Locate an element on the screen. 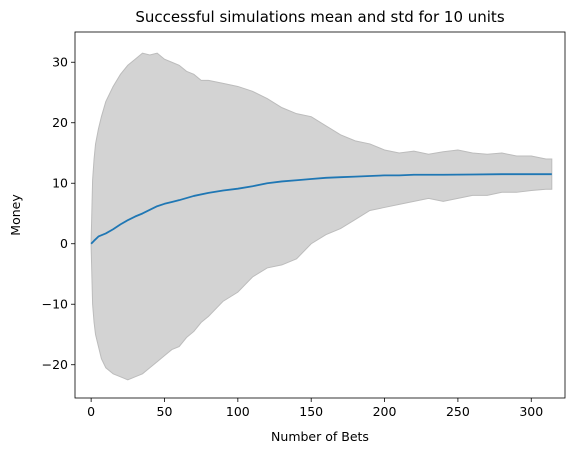 The height and width of the screenshot is (453, 574). y-axis-title: Money is located at coordinates (15, 215).